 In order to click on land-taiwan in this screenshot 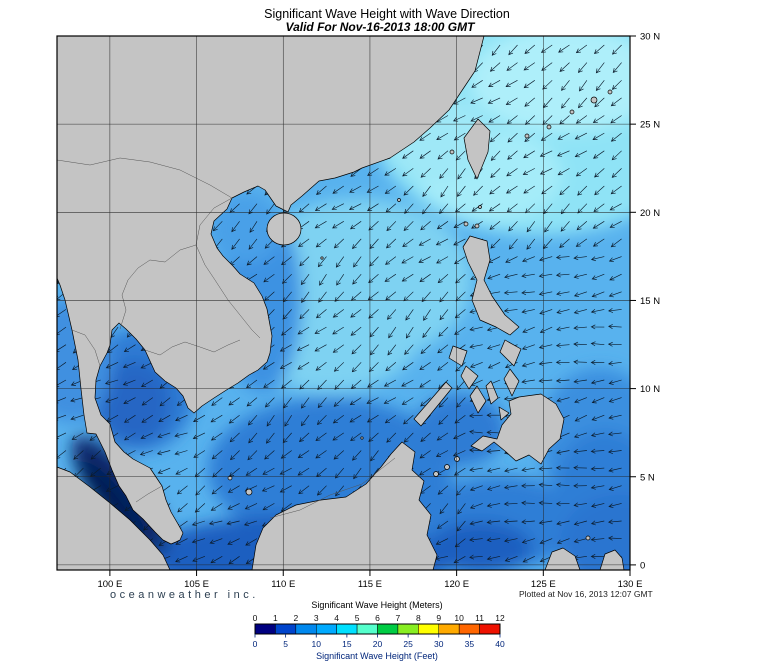, I will do `click(477, 149)`.